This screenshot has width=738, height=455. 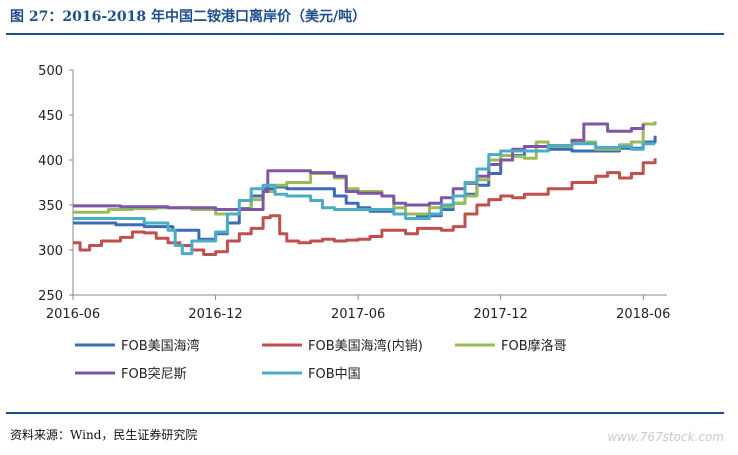 I want to click on footer-rule, so click(x=365, y=413).